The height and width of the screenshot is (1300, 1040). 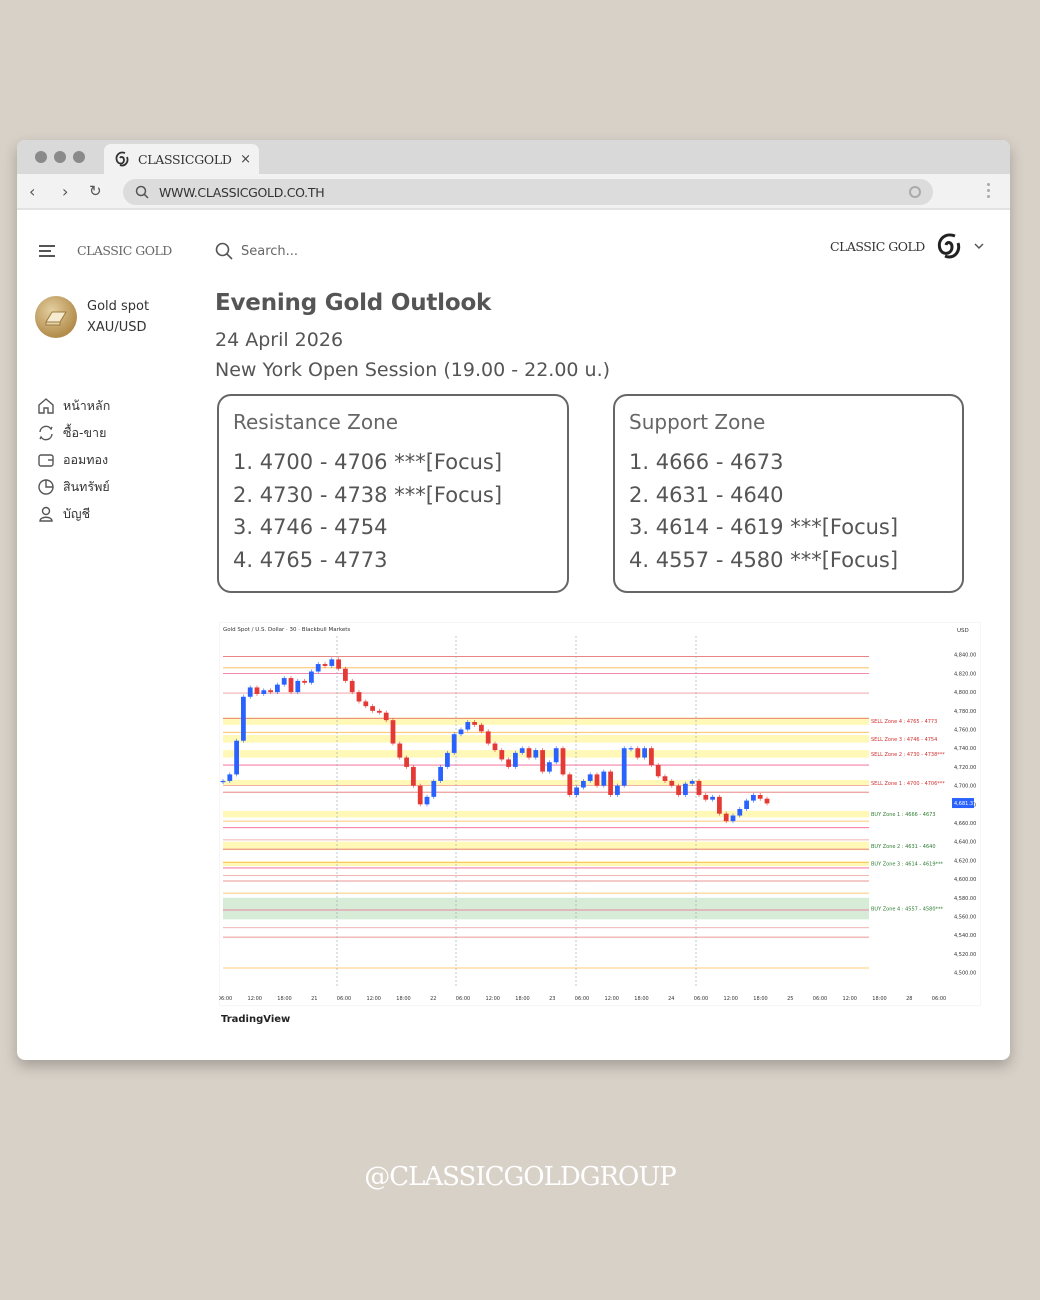 I want to click on minimize-window-dot, so click(x=60, y=157).